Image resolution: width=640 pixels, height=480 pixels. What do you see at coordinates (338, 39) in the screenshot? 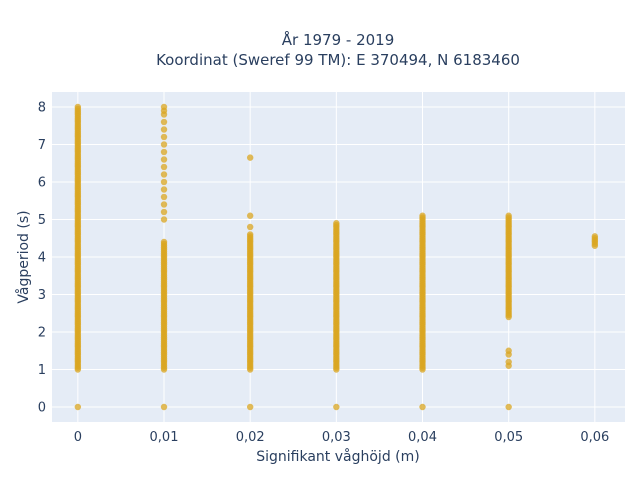
I see `chart-title-line1: År 1979 - 2019` at bounding box center [338, 39].